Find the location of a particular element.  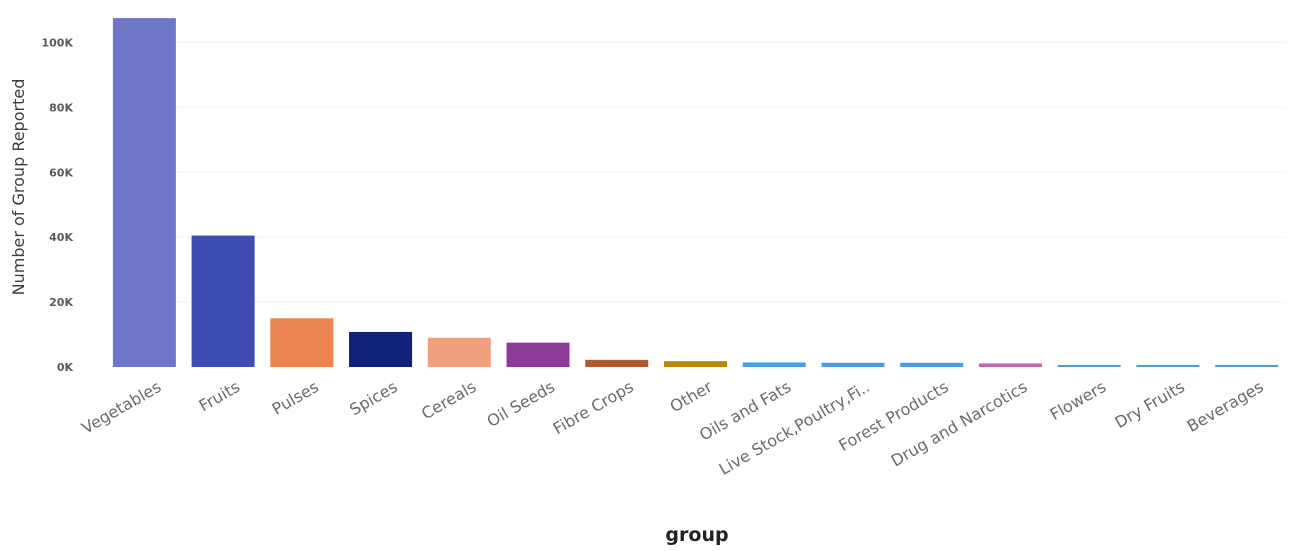

y-tick-label: 0K is located at coordinates (65, 367).